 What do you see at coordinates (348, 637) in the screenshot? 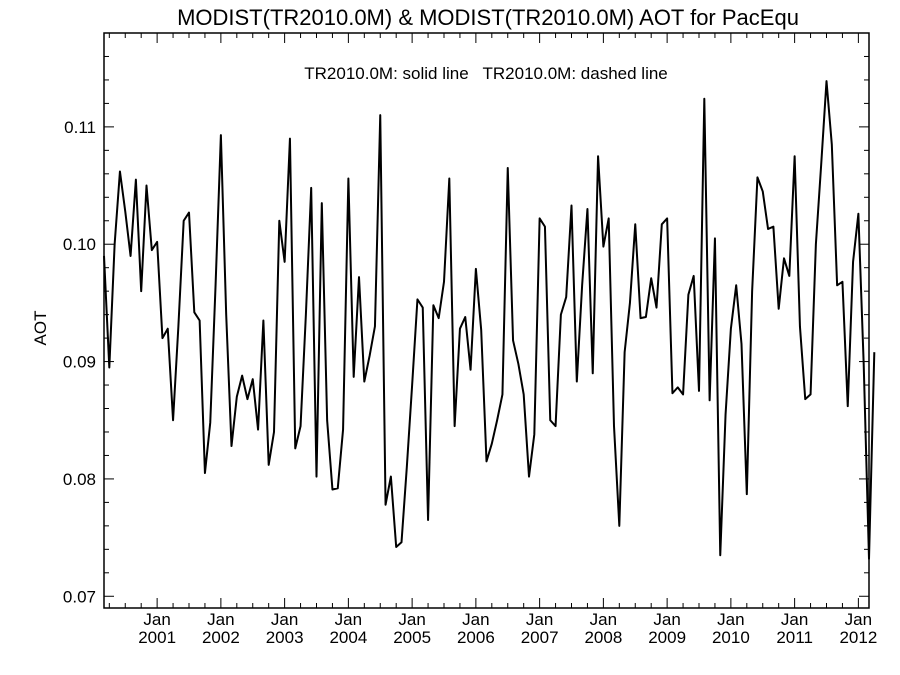
I see `x-tick-label-year: 2004` at bounding box center [348, 637].